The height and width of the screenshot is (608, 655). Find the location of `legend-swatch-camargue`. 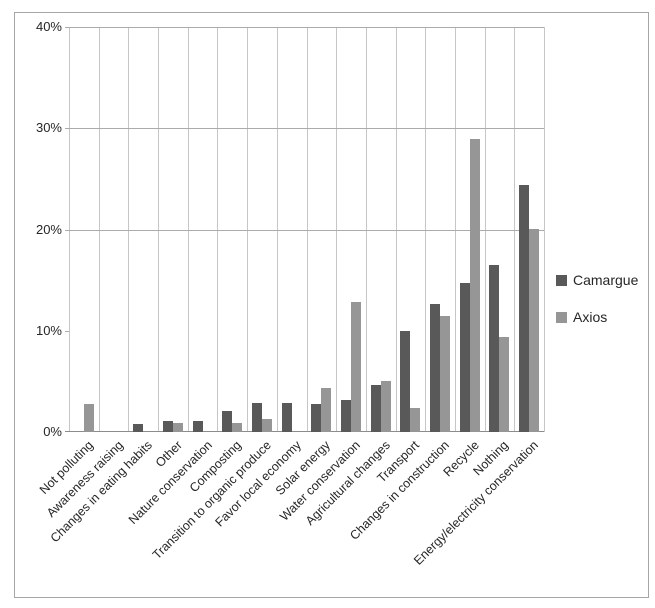

legend-swatch-camargue is located at coordinates (561, 280).